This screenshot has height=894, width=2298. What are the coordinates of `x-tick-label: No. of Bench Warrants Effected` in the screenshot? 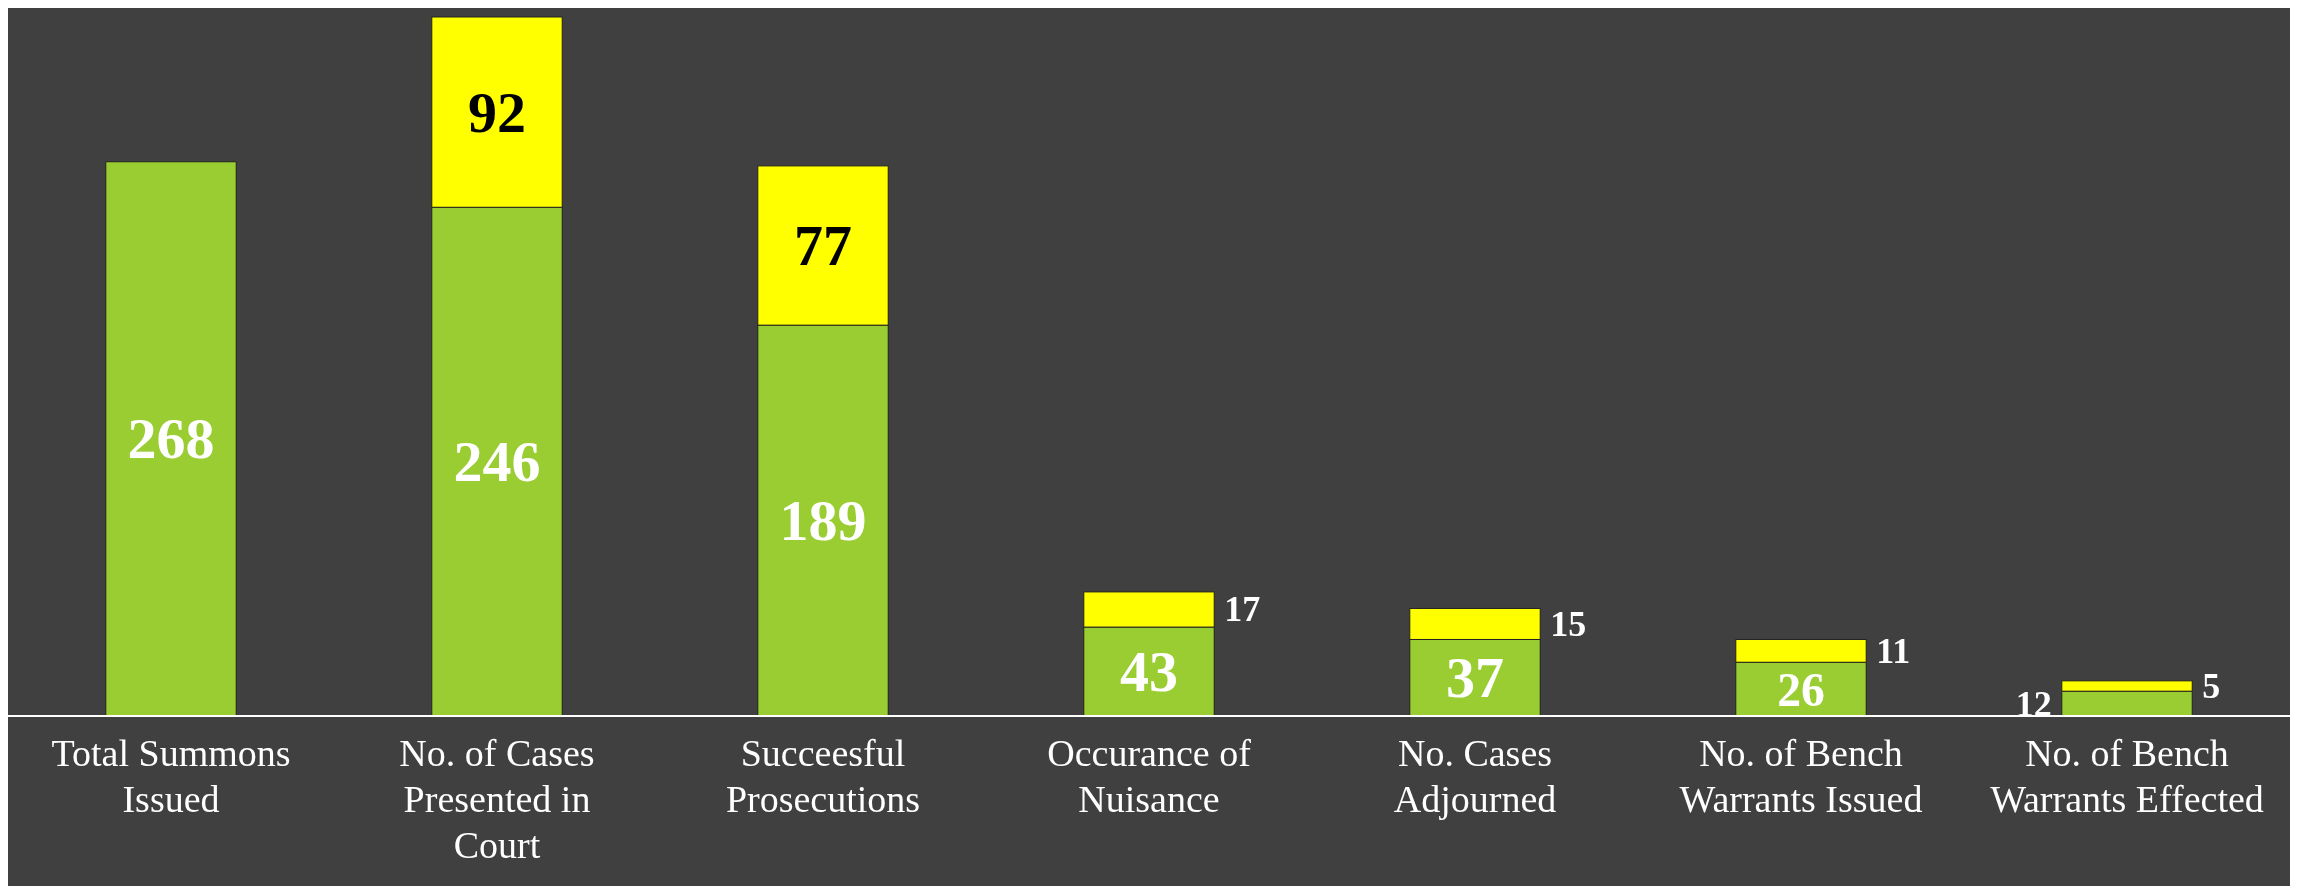 It's located at (2127, 776).